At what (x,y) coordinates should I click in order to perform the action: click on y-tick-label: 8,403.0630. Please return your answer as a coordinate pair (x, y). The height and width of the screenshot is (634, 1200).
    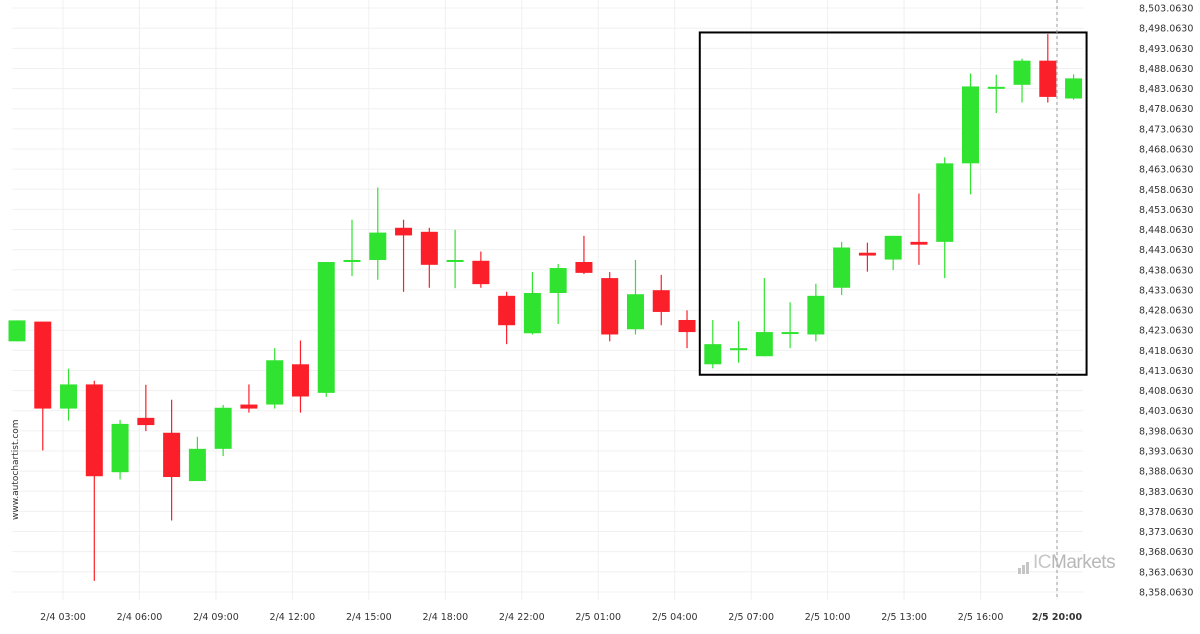
    Looking at the image, I should click on (1166, 411).